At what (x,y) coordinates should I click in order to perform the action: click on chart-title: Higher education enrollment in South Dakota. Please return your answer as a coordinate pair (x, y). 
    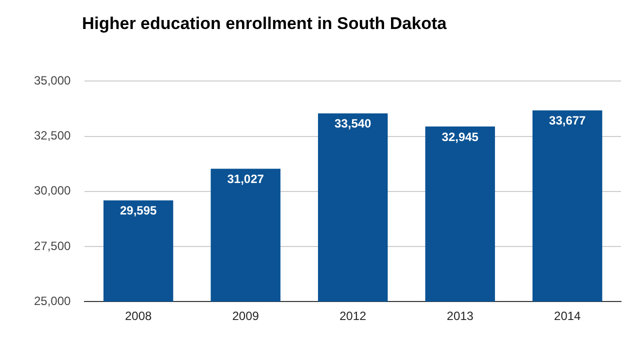
    Looking at the image, I should click on (264, 24).